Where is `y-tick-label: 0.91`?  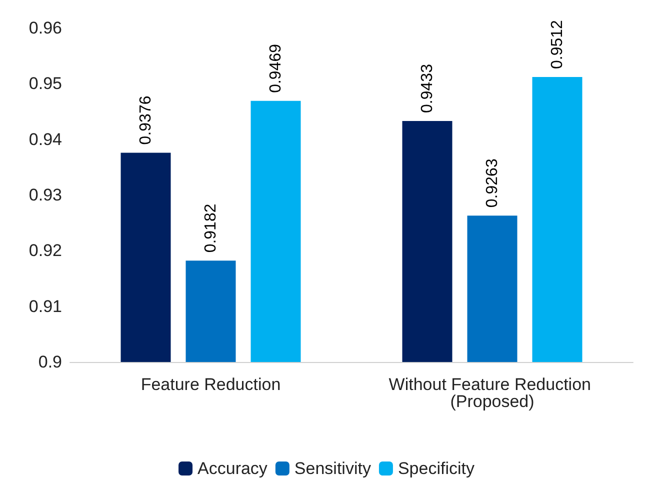
y-tick-label: 0.91 is located at coordinates (45, 306).